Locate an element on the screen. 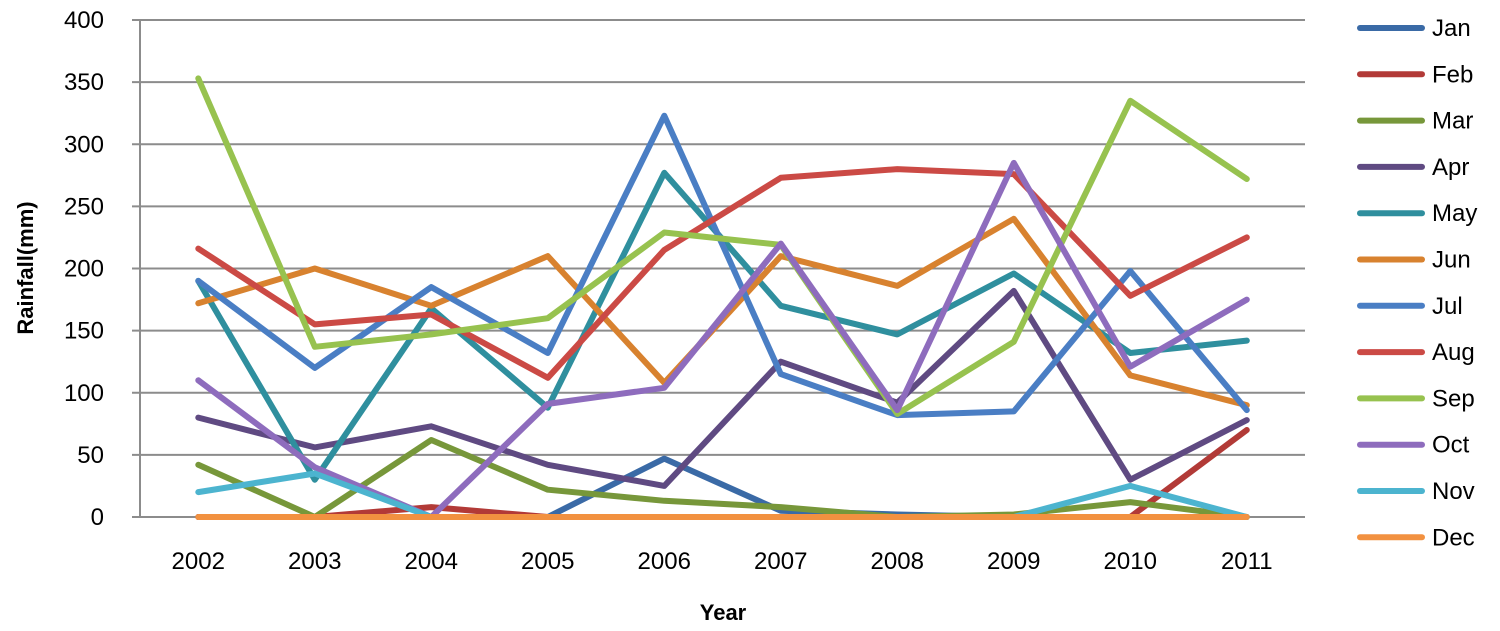  series-line-nov is located at coordinates (722, 495).